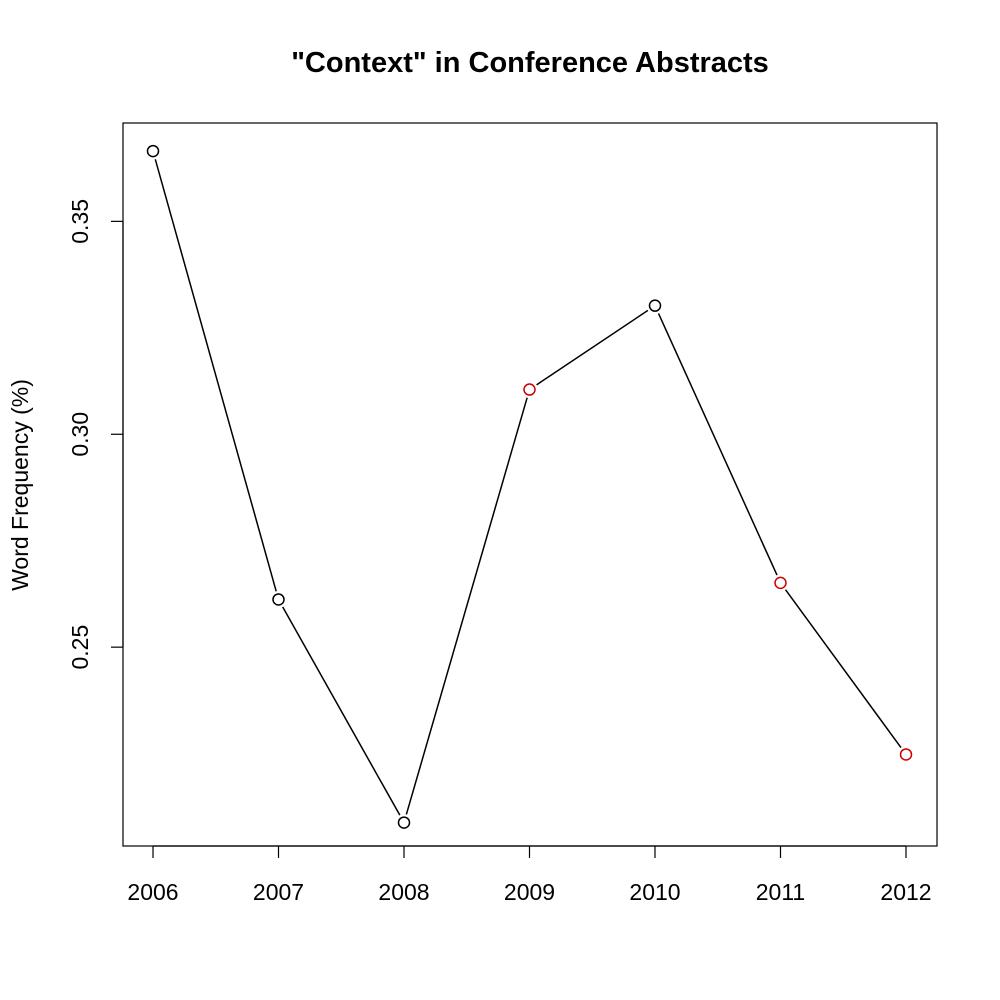  I want to click on x-axis: 2006 2007 2008 2009 2010 2011 2012, so click(529, 875).